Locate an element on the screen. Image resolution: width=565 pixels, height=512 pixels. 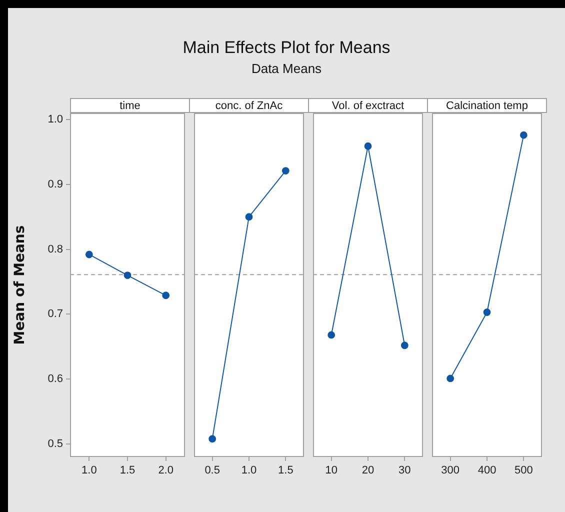
y-tick-label: 1.0 is located at coordinates (55, 120).